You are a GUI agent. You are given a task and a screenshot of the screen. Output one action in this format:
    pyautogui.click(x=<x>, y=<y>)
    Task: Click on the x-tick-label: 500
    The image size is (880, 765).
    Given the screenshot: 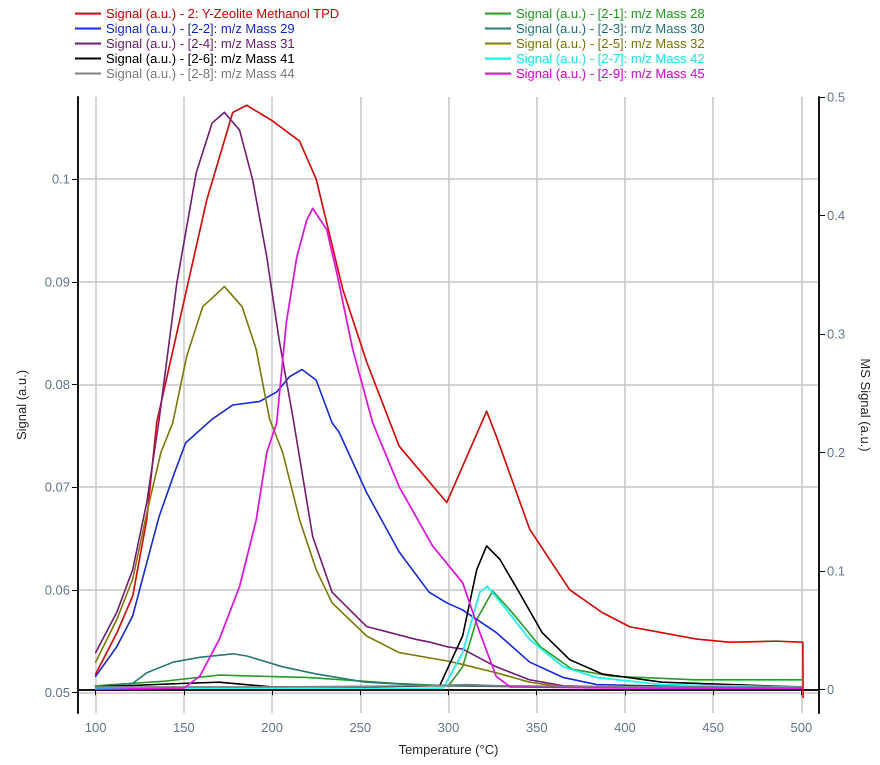 What is the action you would take?
    pyautogui.click(x=801, y=727)
    